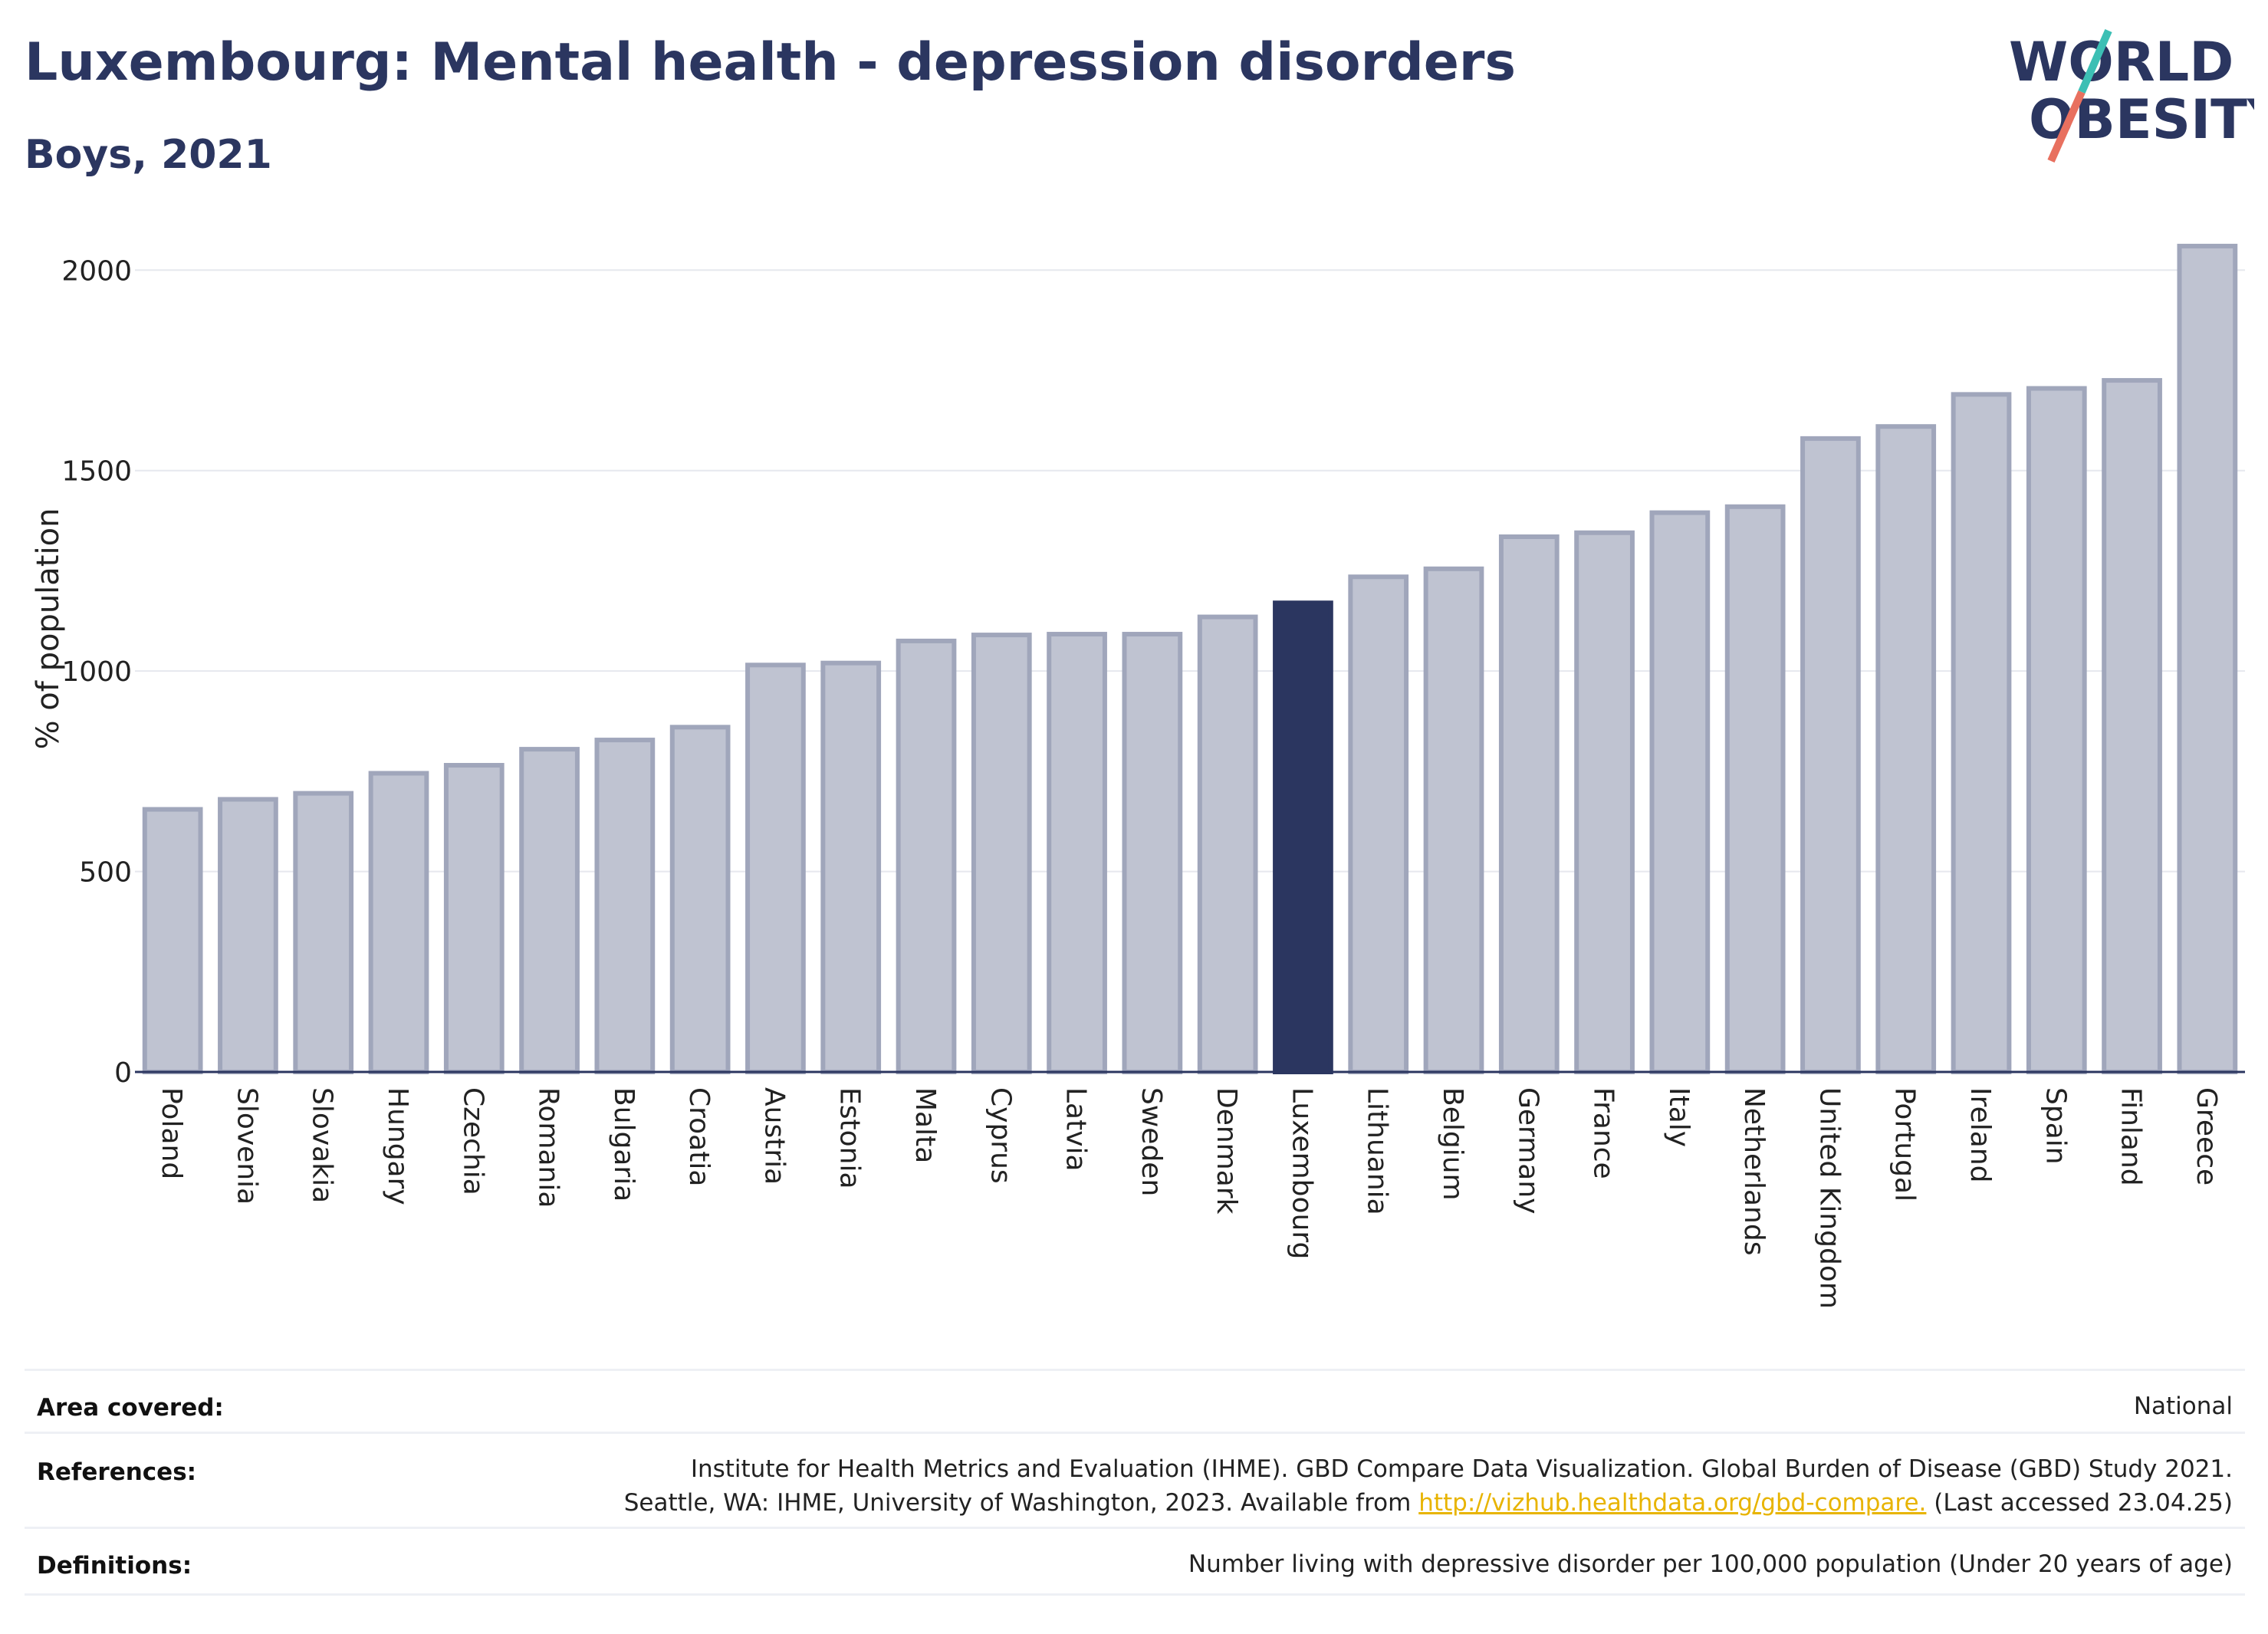 This screenshot has width=2268, height=1634. Describe the element at coordinates (1301, 1173) in the screenshot. I see `x-tick-label: Luxembourg` at that location.